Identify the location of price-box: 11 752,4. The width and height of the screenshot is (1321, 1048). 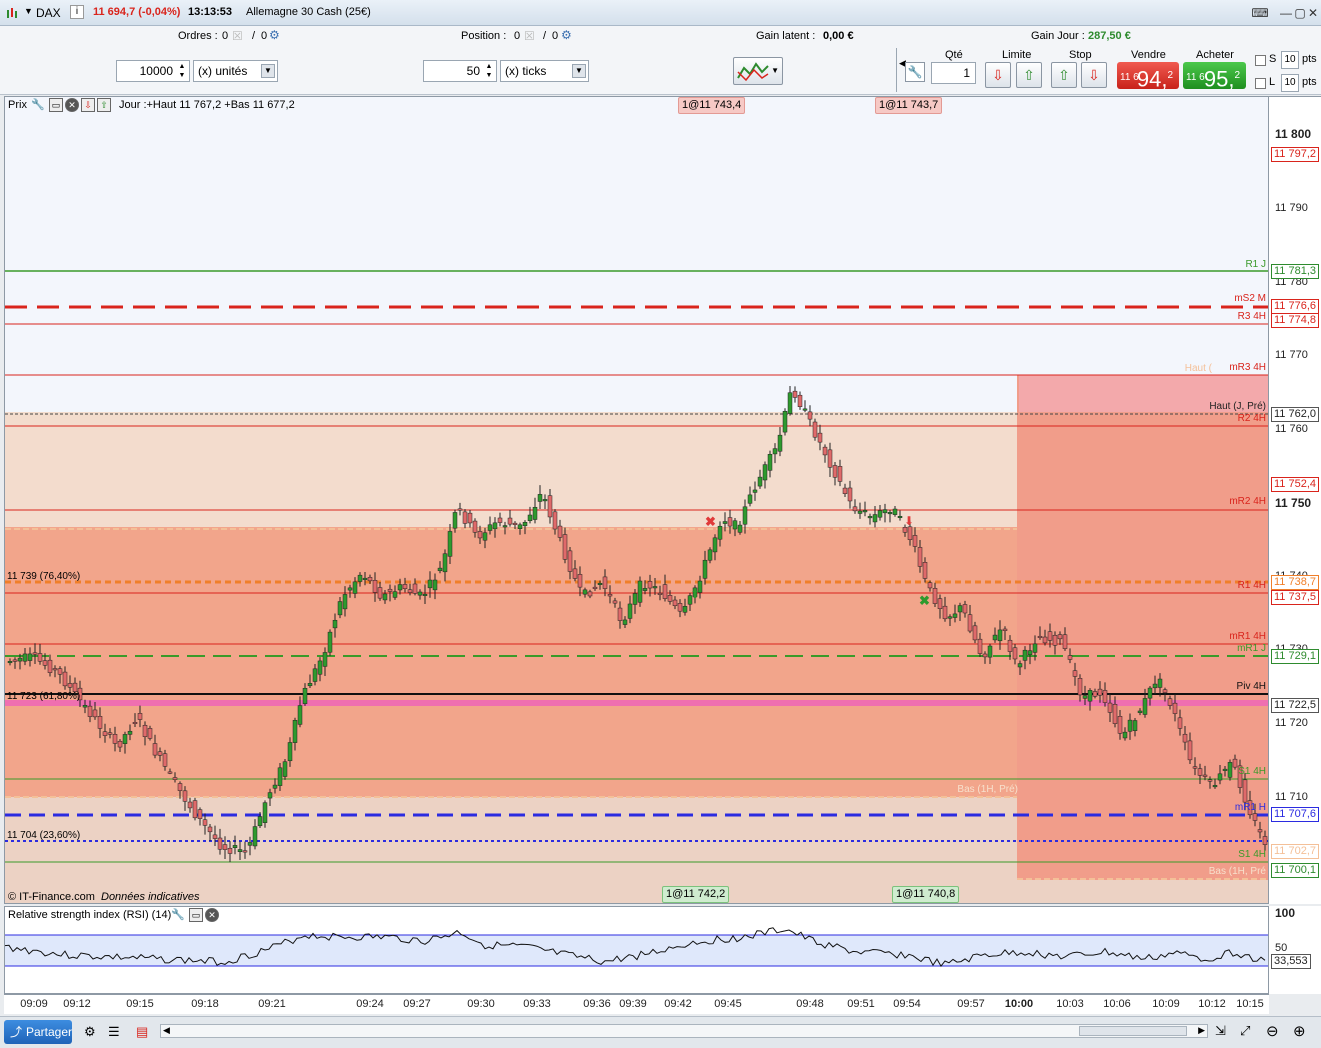
(1295, 484).